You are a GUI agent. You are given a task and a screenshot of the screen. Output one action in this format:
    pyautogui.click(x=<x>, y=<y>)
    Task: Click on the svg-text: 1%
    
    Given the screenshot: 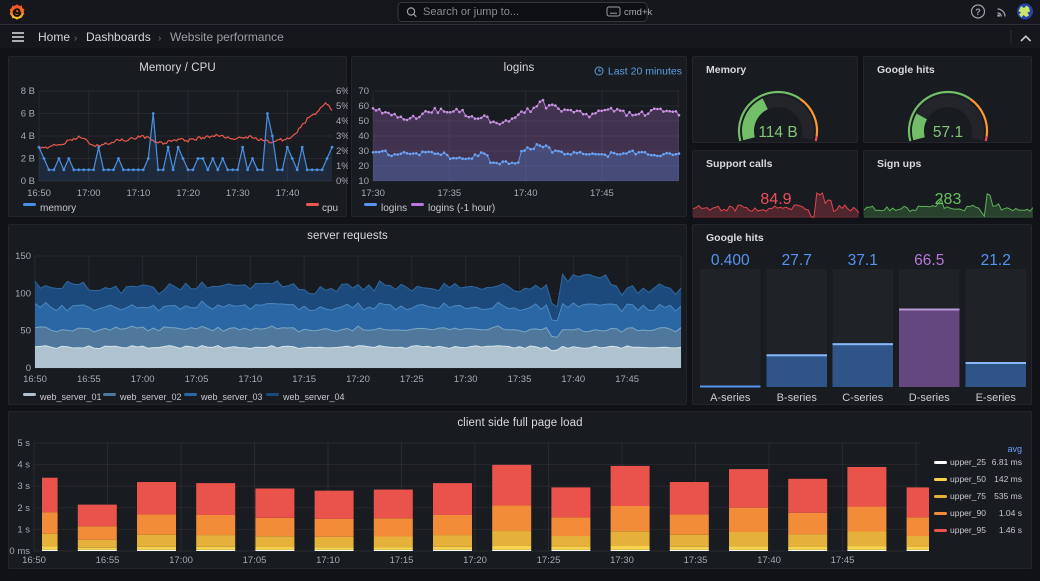 What is the action you would take?
    pyautogui.click(x=342, y=166)
    